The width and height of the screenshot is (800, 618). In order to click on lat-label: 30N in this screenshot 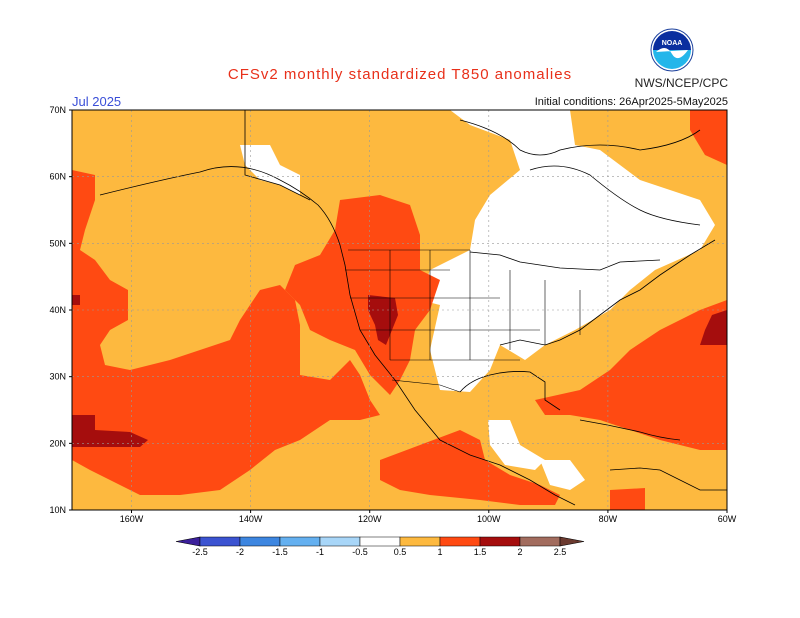, I will do `click(57, 377)`.